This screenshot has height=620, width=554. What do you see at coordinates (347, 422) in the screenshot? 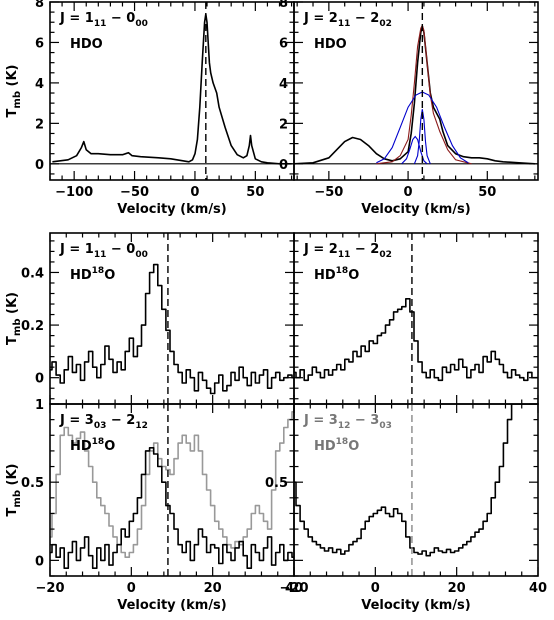
I see `transition-label: J = 312 − 303` at bounding box center [347, 422].